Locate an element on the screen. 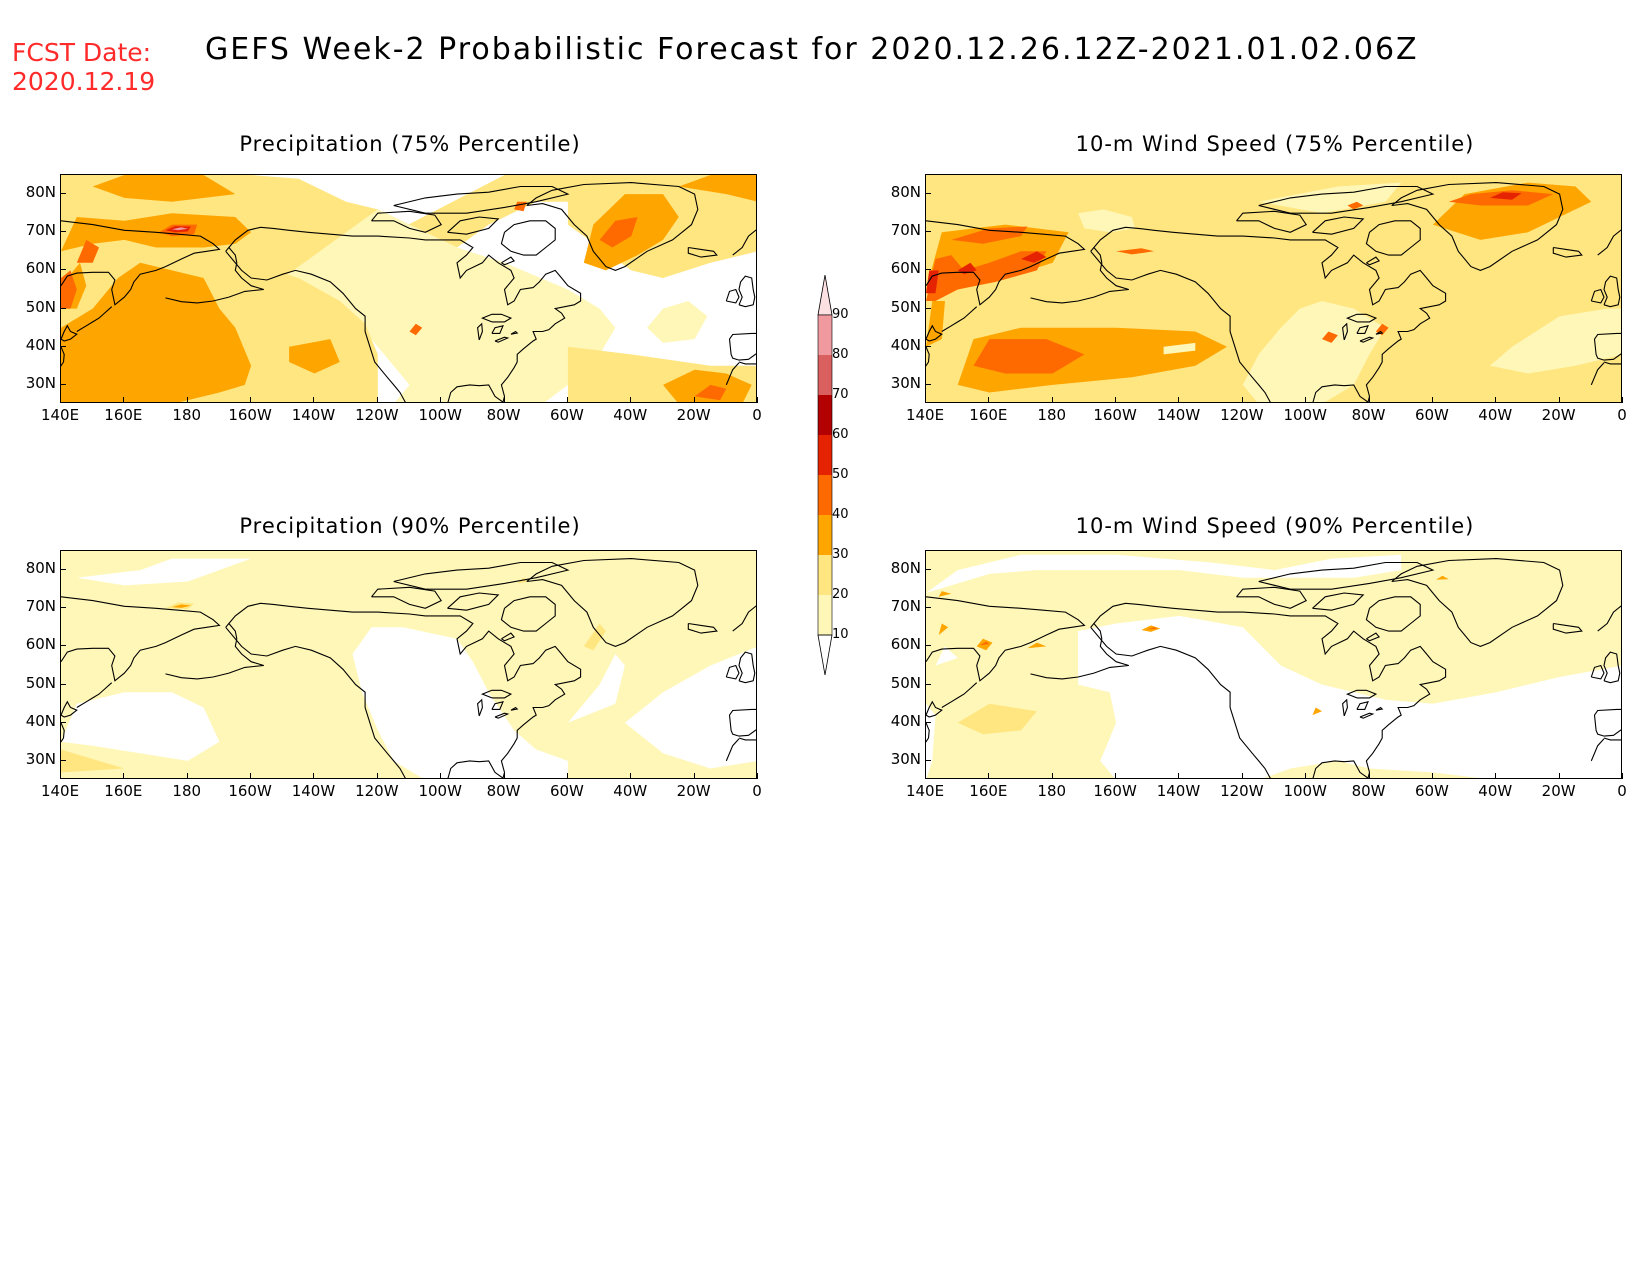  map-canvas is located at coordinates (408, 288).